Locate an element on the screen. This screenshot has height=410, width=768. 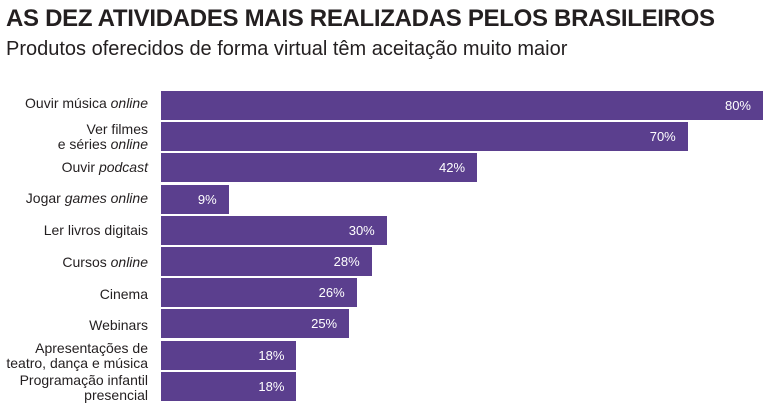
category-label: Ouvir música online is located at coordinates (74, 103).